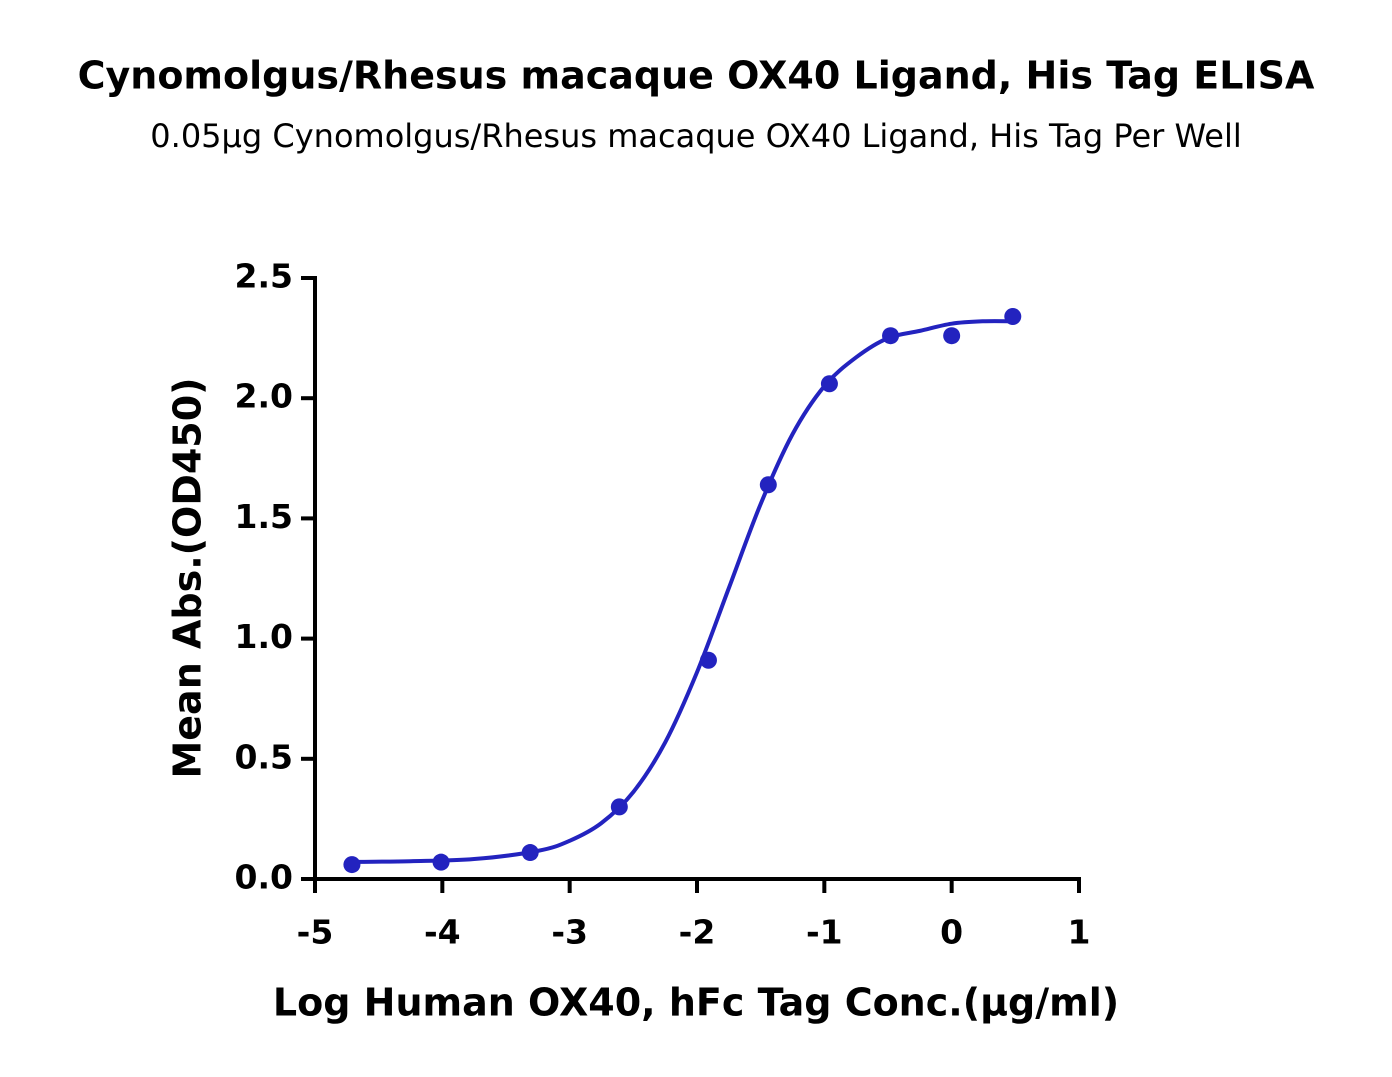 The width and height of the screenshot is (1392, 1077). What do you see at coordinates (696, 1003) in the screenshot?
I see `x-axis-label: Log Human OX40, hFc Tag Conc.(μg/ml)` at bounding box center [696, 1003].